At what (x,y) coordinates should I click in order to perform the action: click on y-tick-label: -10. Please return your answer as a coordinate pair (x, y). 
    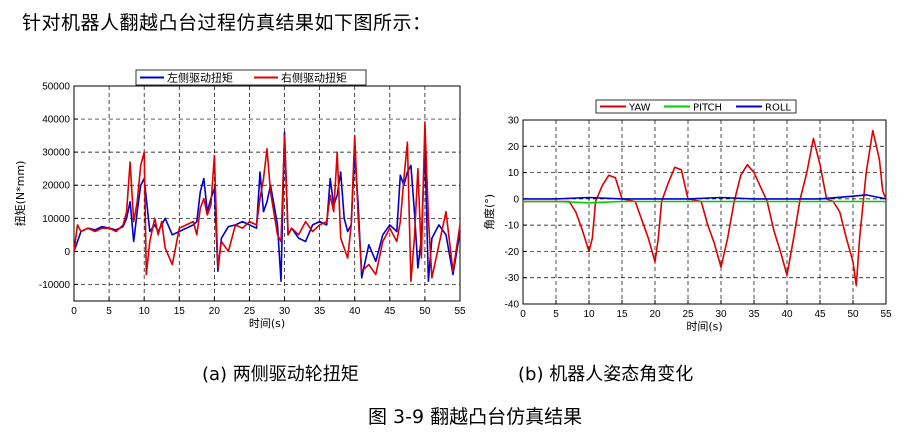
    Looking at the image, I should click on (512, 226).